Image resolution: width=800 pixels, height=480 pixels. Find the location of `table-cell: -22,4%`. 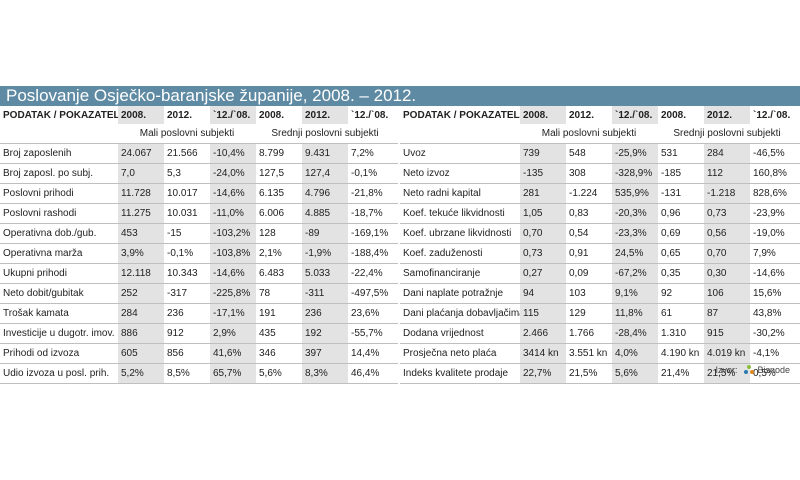

table-cell: -22,4% is located at coordinates (367, 273).